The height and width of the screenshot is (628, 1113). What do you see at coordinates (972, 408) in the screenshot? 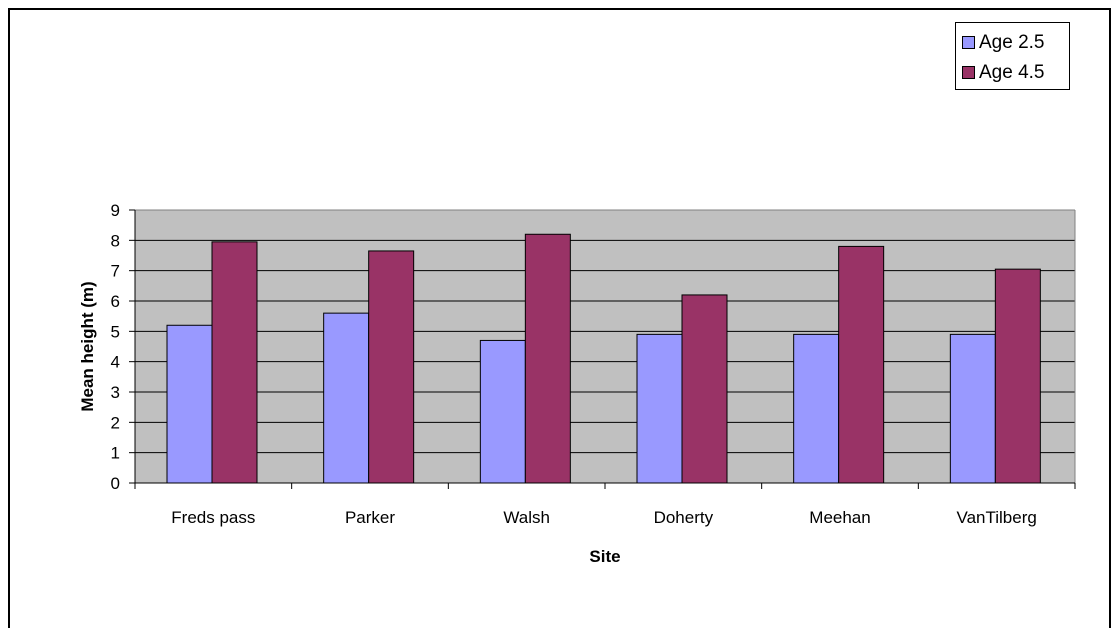
I see `bar-age-2-5-vantilberg` at bounding box center [972, 408].